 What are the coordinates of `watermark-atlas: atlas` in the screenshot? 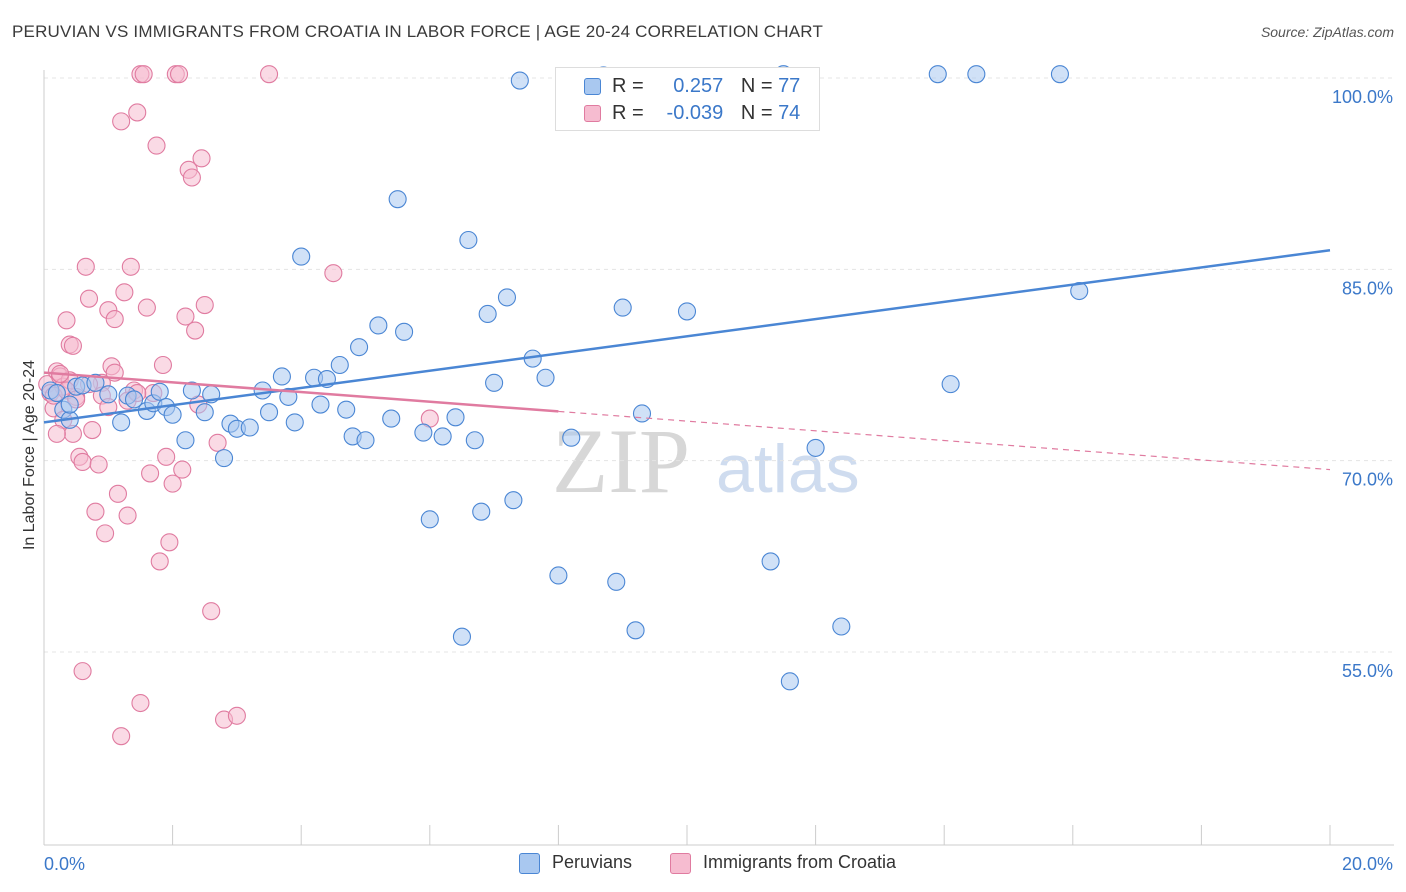 It's located at (788, 469).